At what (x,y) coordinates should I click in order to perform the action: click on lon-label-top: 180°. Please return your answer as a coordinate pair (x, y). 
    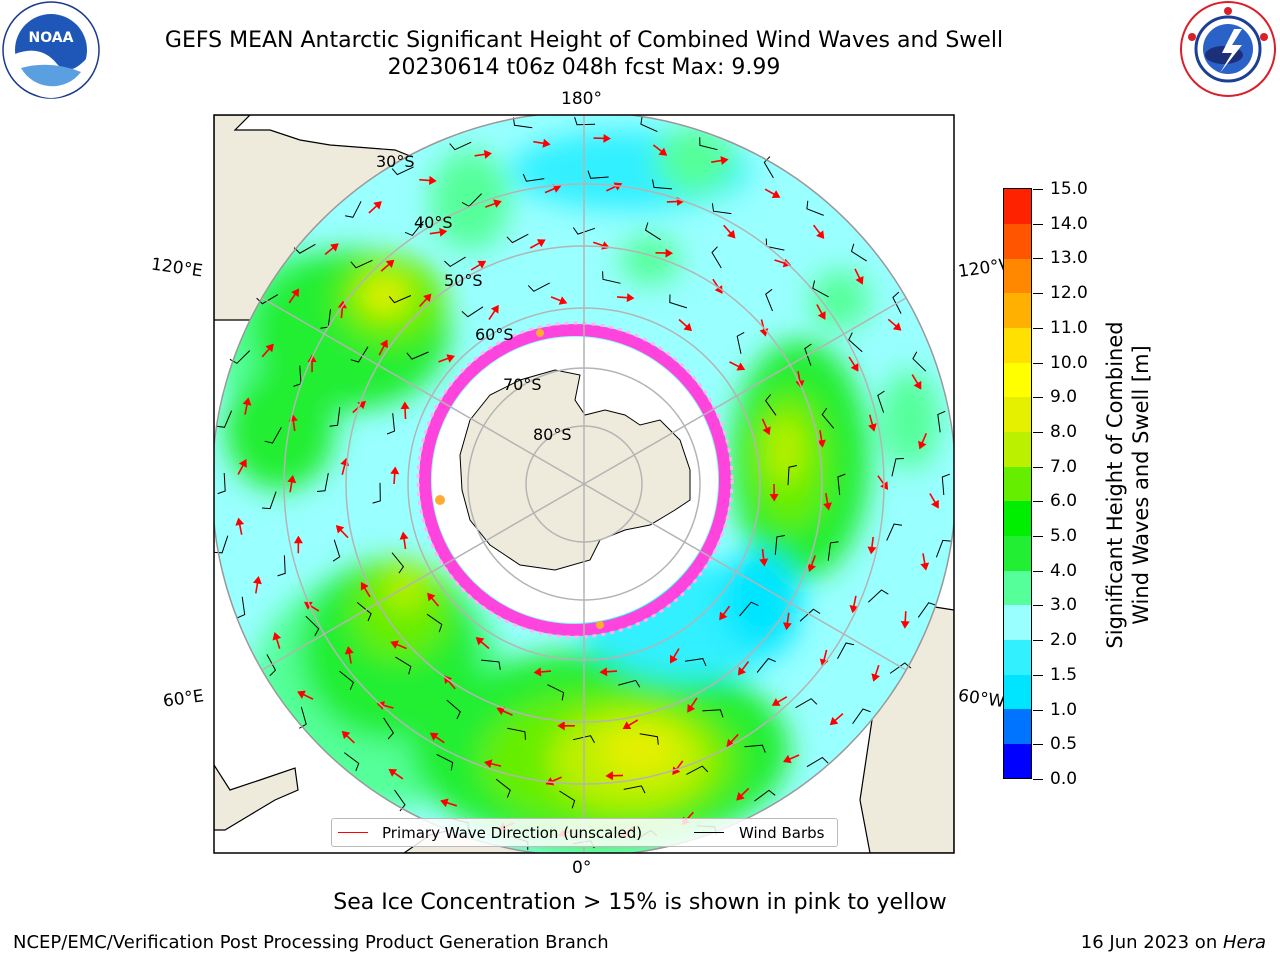
    Looking at the image, I should click on (581, 99).